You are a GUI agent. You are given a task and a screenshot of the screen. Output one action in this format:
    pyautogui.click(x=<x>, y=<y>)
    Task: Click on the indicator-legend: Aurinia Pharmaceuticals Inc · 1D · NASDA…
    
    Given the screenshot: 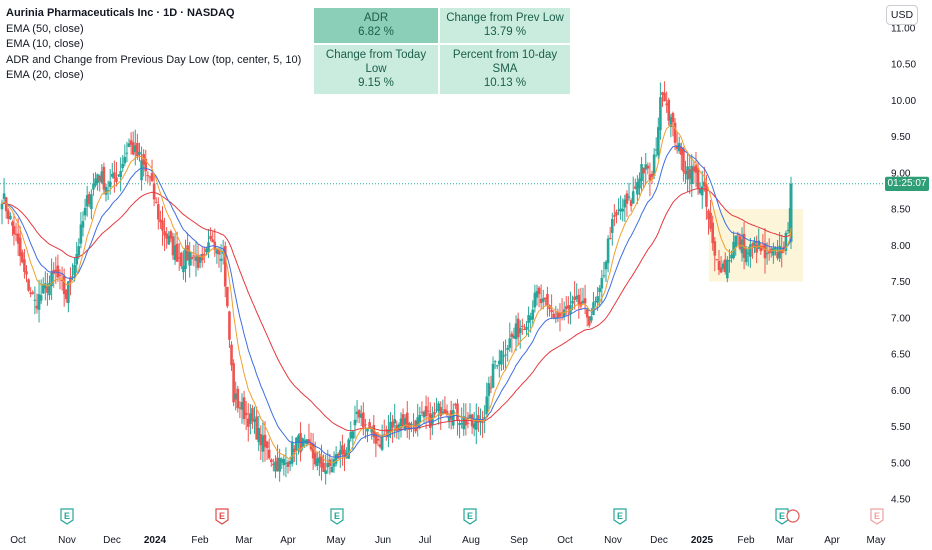 What is the action you would take?
    pyautogui.click(x=153, y=45)
    